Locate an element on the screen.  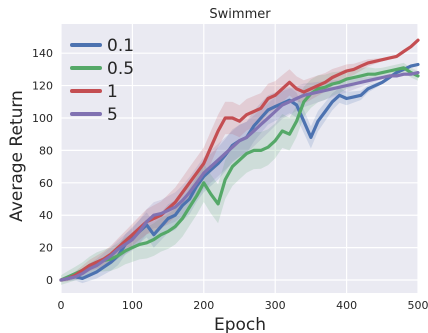
y-tick-label: 140 is located at coordinates (42, 53).